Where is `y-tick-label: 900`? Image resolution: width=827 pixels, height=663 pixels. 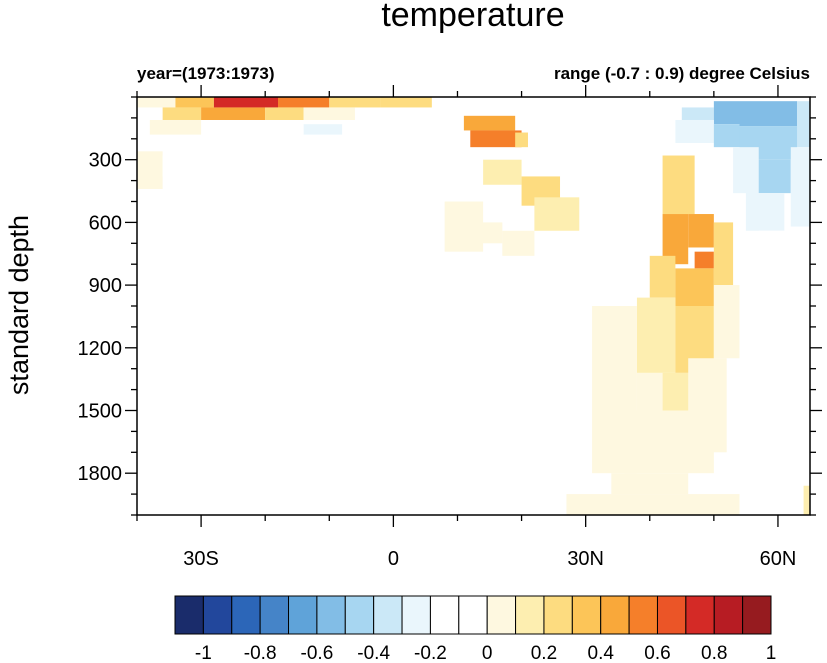
y-tick-label: 900 is located at coordinates (105, 286).